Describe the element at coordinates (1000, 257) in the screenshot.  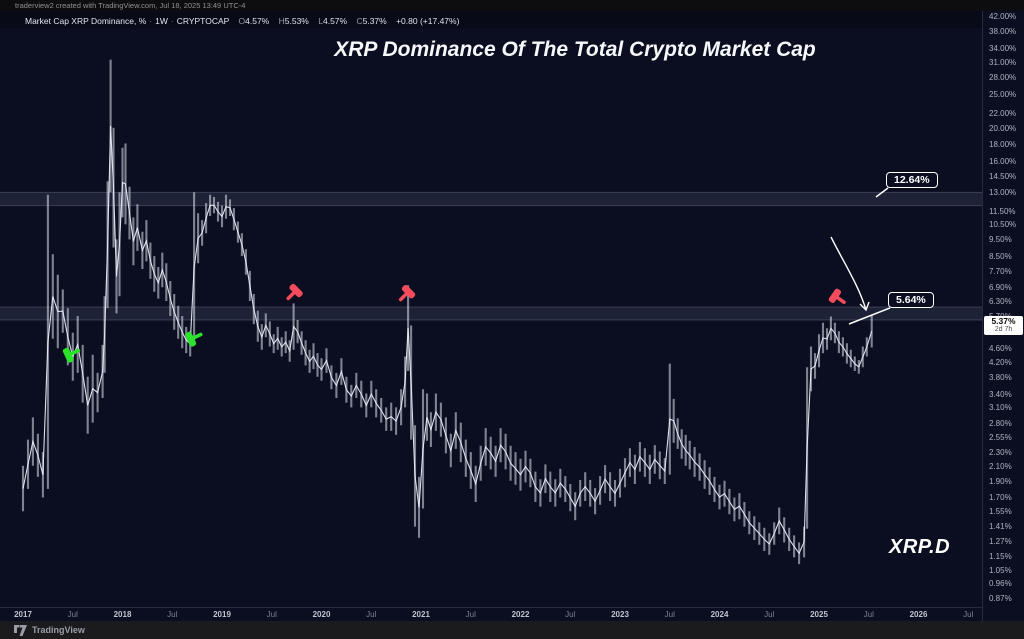
I see `price-tick-label: 8.50%` at that location.